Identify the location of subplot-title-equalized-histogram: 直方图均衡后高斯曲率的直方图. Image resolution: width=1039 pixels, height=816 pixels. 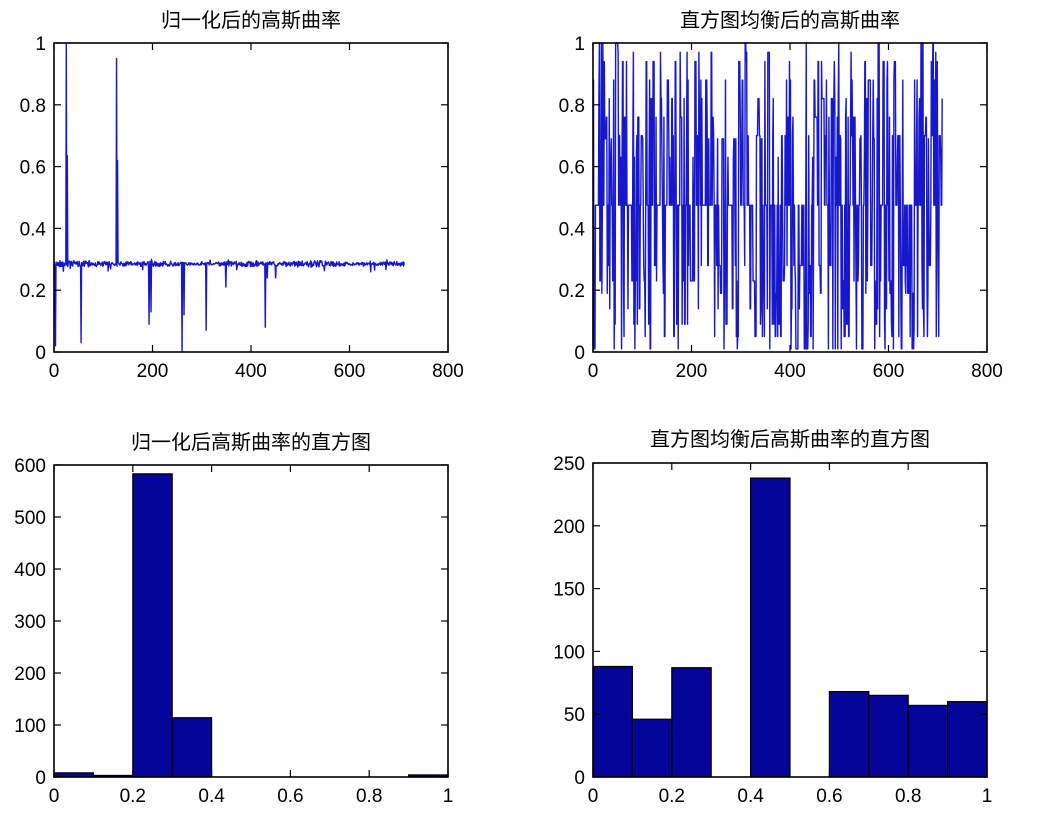
(790, 440).